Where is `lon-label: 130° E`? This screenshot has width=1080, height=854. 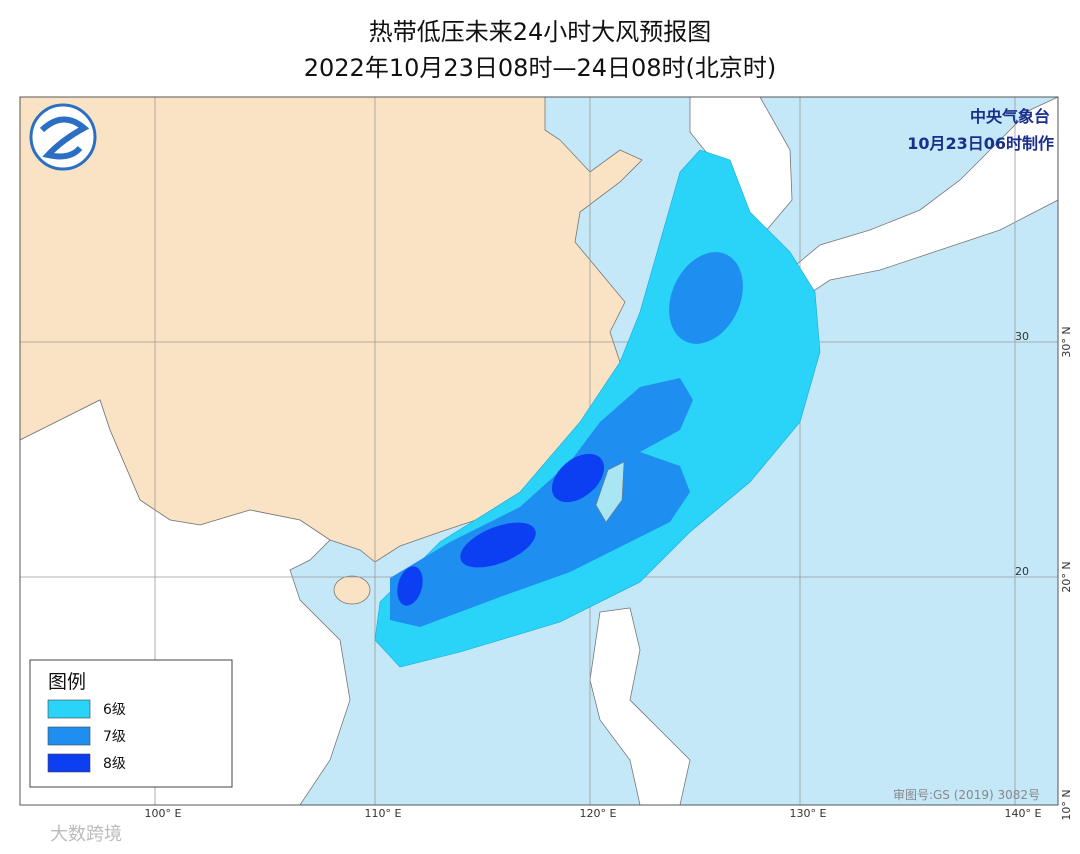 lon-label: 130° E is located at coordinates (808, 813).